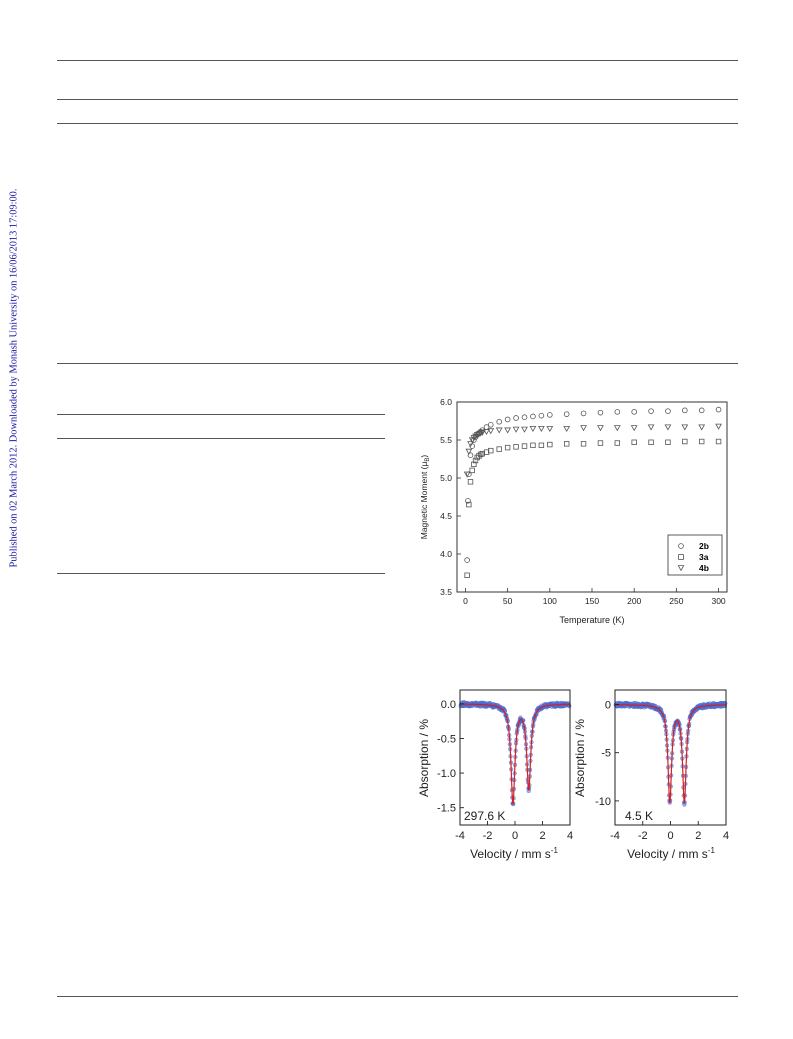 The height and width of the screenshot is (1039, 793). Describe the element at coordinates (670, 754) in the screenshot. I see `spectrum-fit-line` at that location.